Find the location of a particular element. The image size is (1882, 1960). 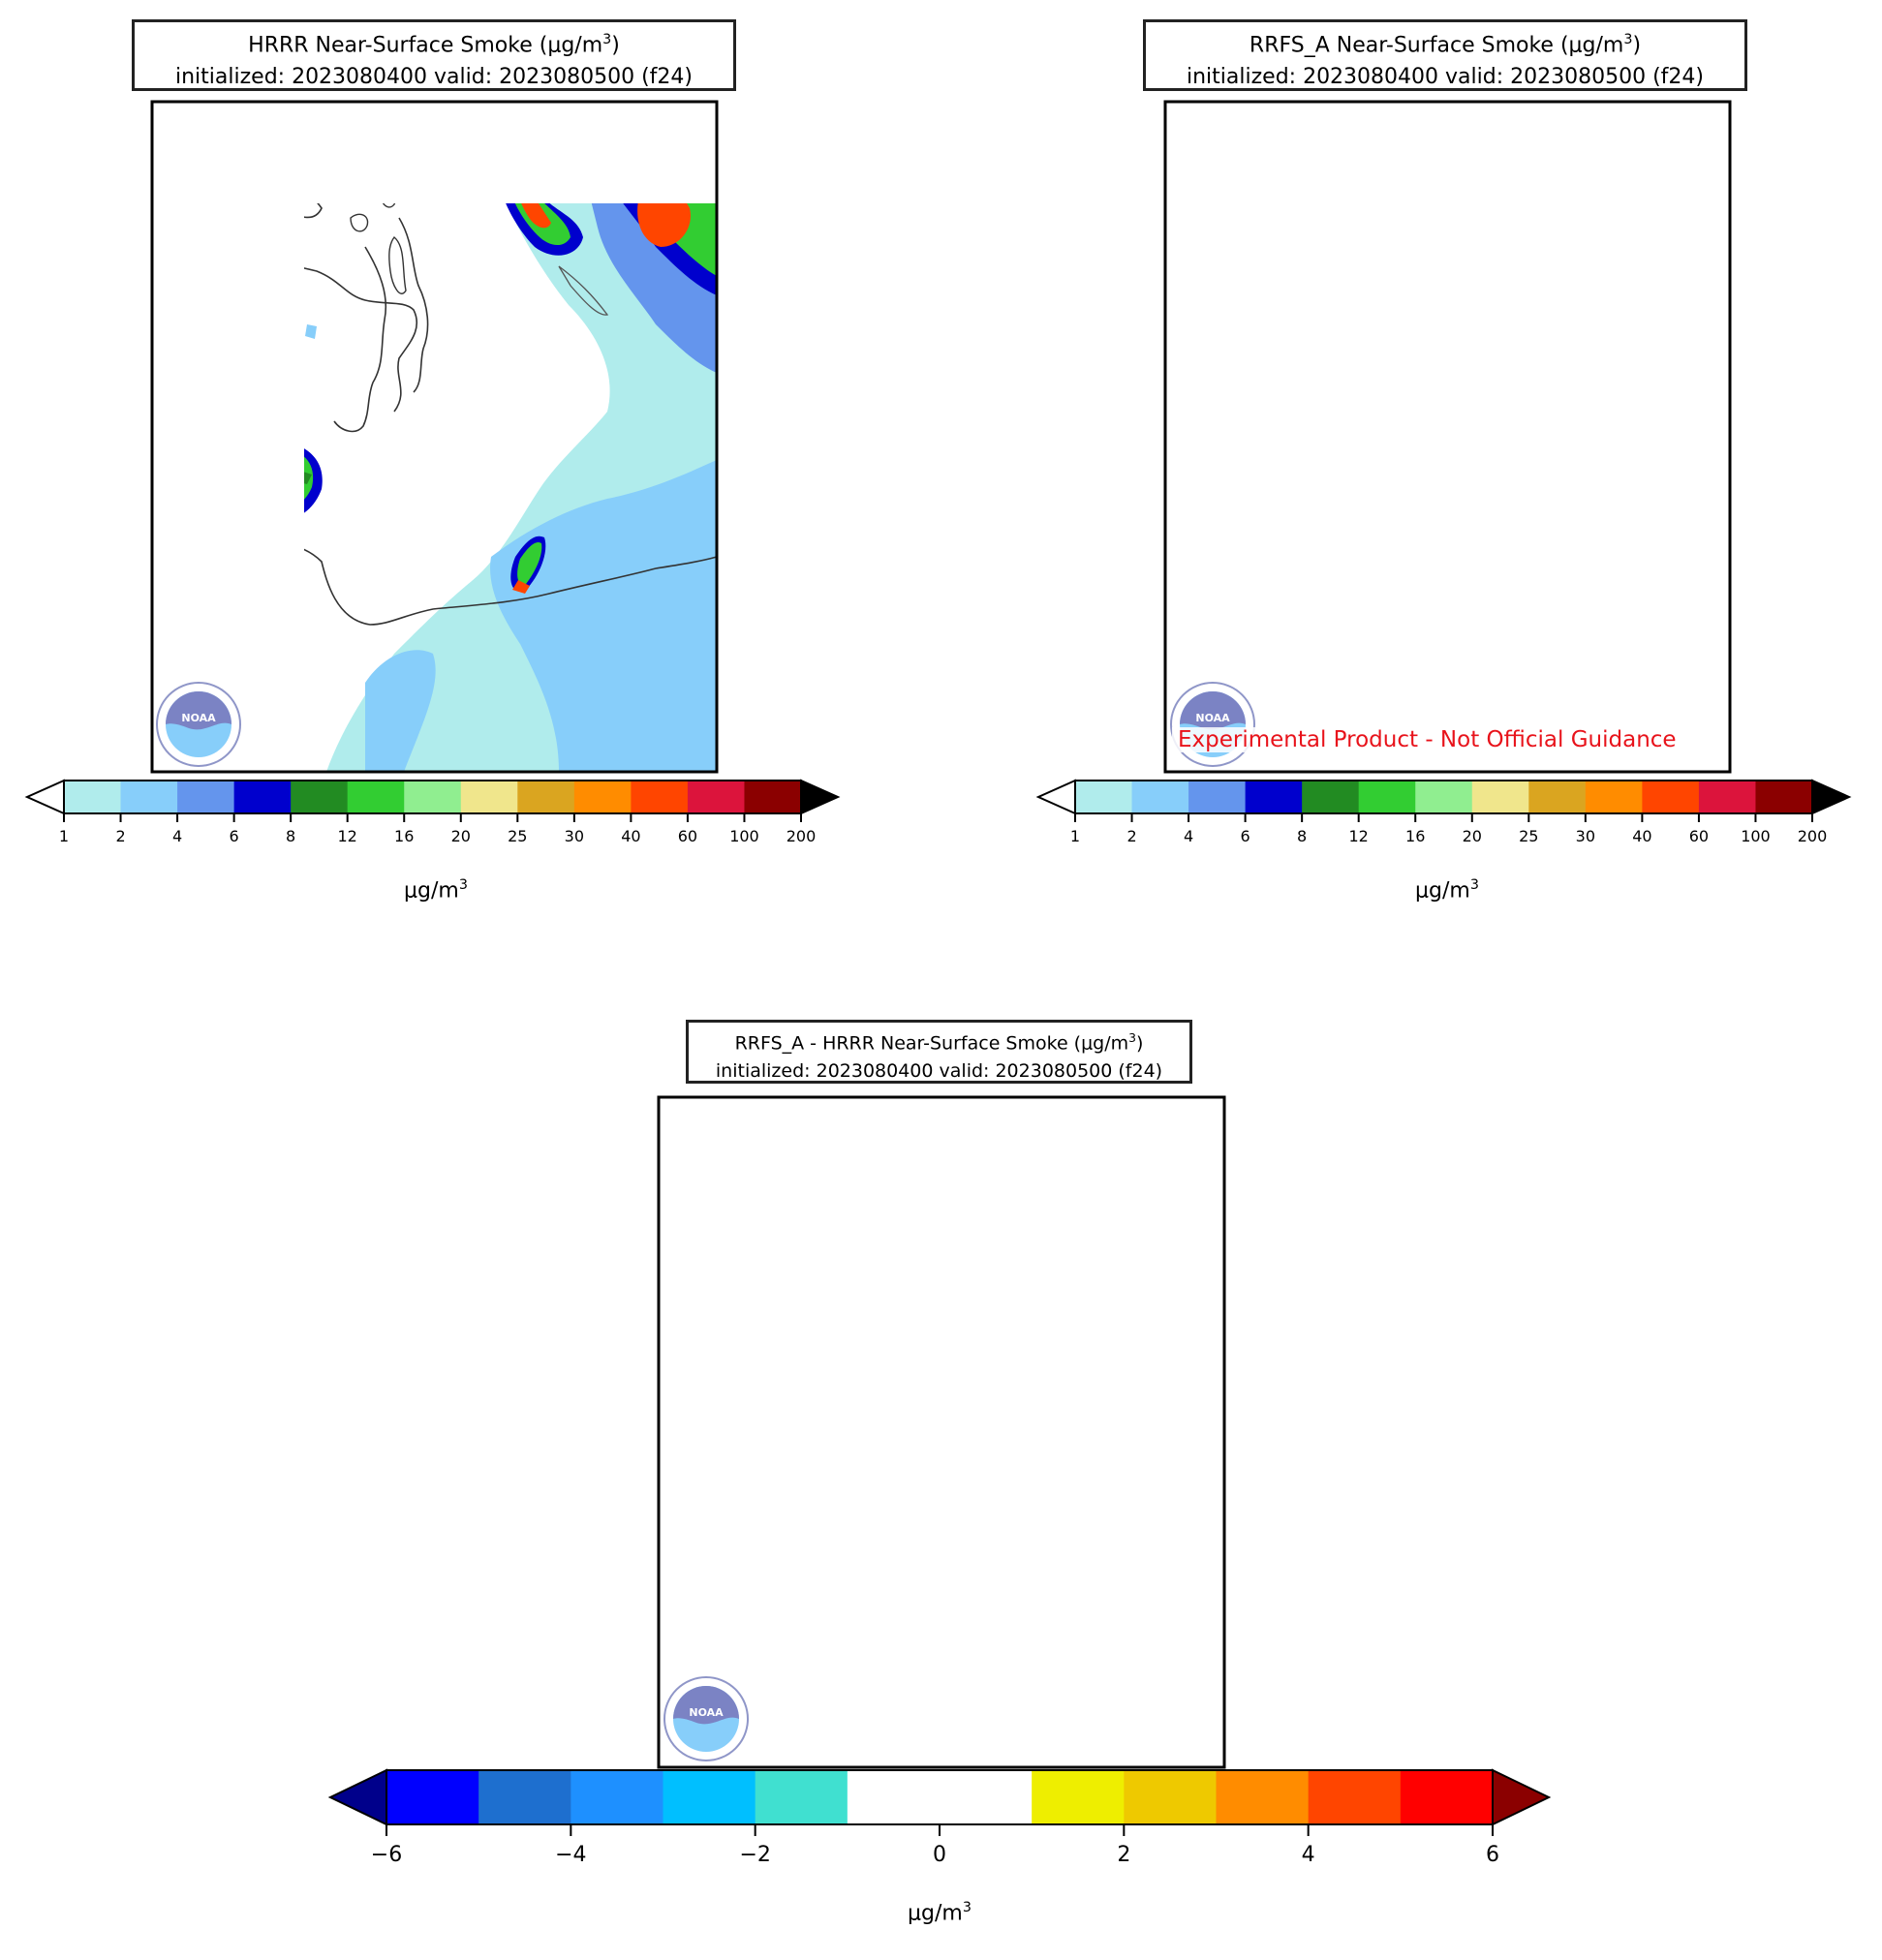

colorbar-difference-tick-label-0: −6 is located at coordinates (386, 1855).